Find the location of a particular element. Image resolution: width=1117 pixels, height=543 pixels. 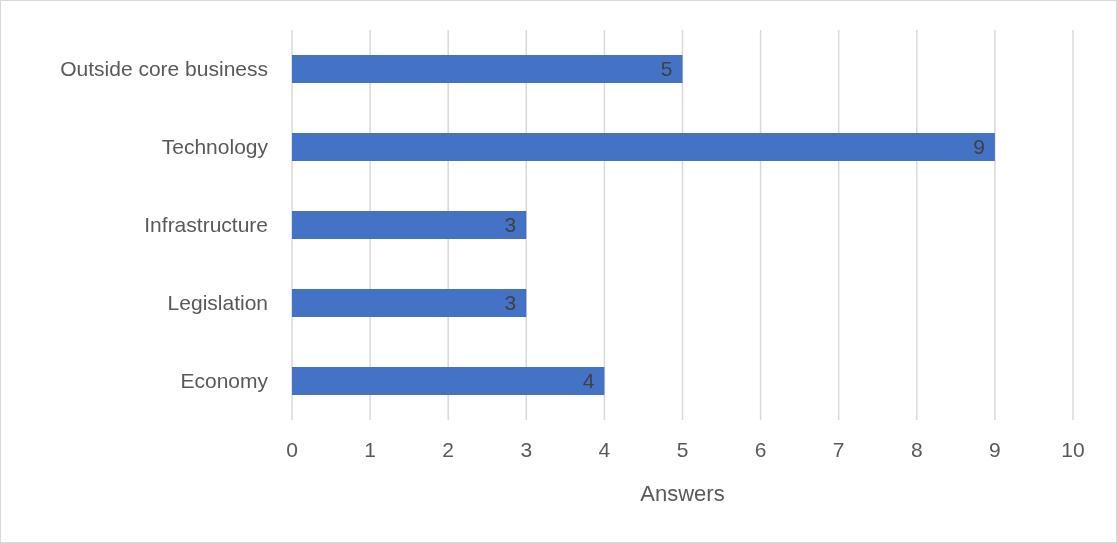

y-tick-label: Infrastructure is located at coordinates (206, 225).